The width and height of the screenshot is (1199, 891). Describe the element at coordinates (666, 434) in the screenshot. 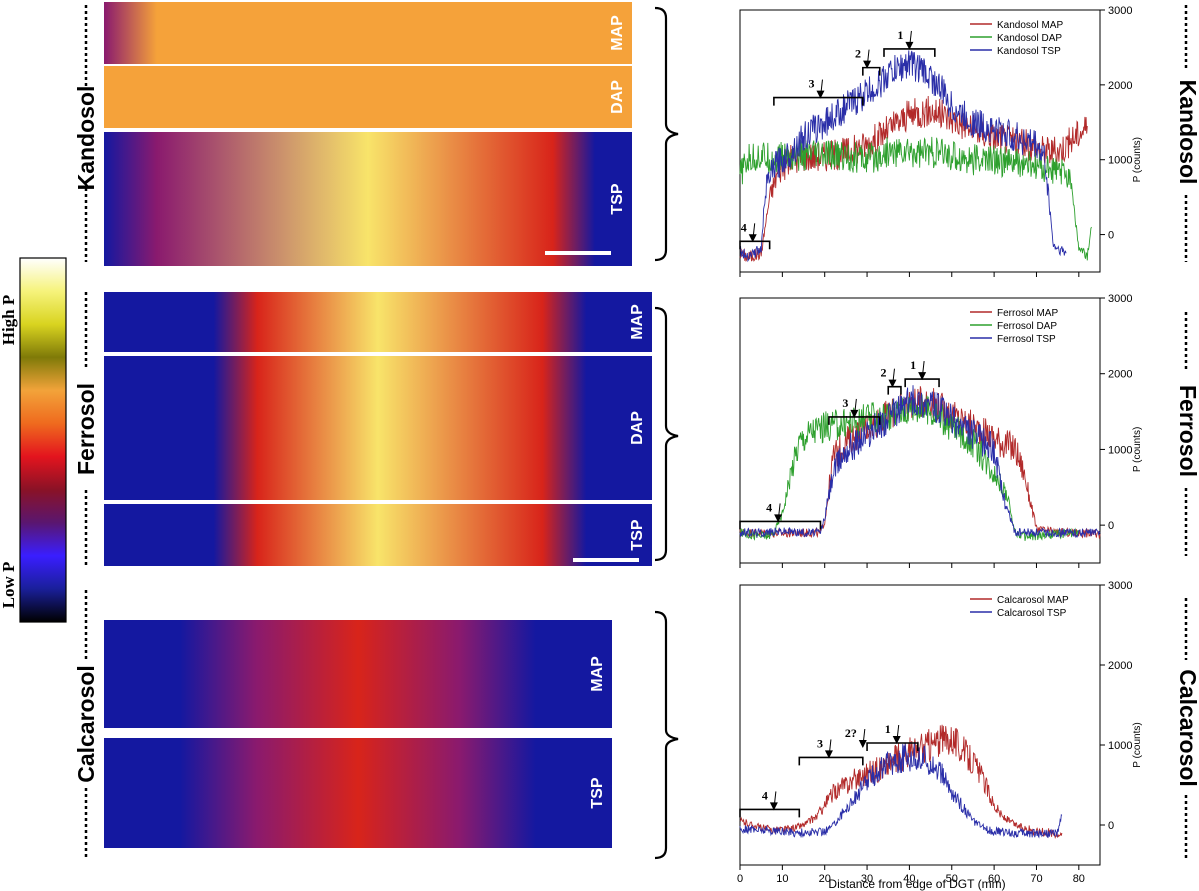

I see `brace-ferrosol` at that location.